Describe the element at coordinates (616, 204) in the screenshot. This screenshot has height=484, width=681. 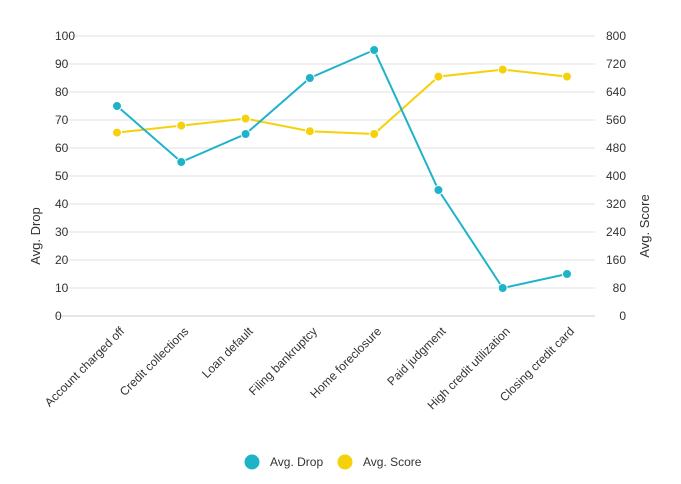
I see `y-right-tick-label: 320` at that location.